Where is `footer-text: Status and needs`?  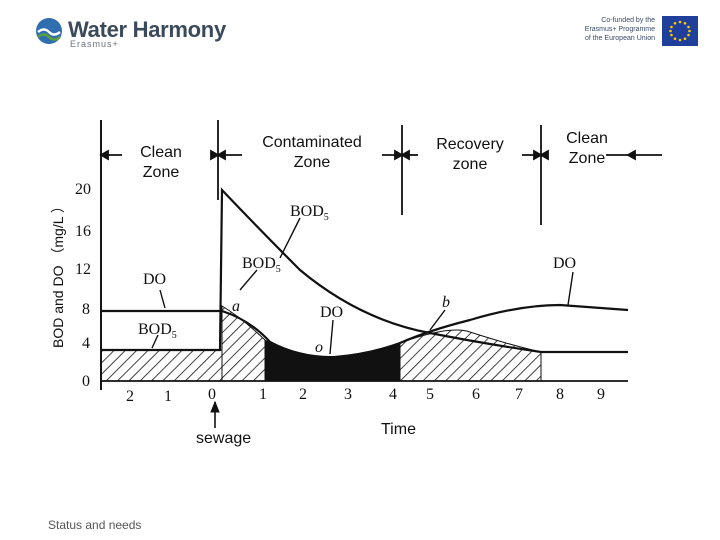
footer-text: Status and needs is located at coordinates (95, 525).